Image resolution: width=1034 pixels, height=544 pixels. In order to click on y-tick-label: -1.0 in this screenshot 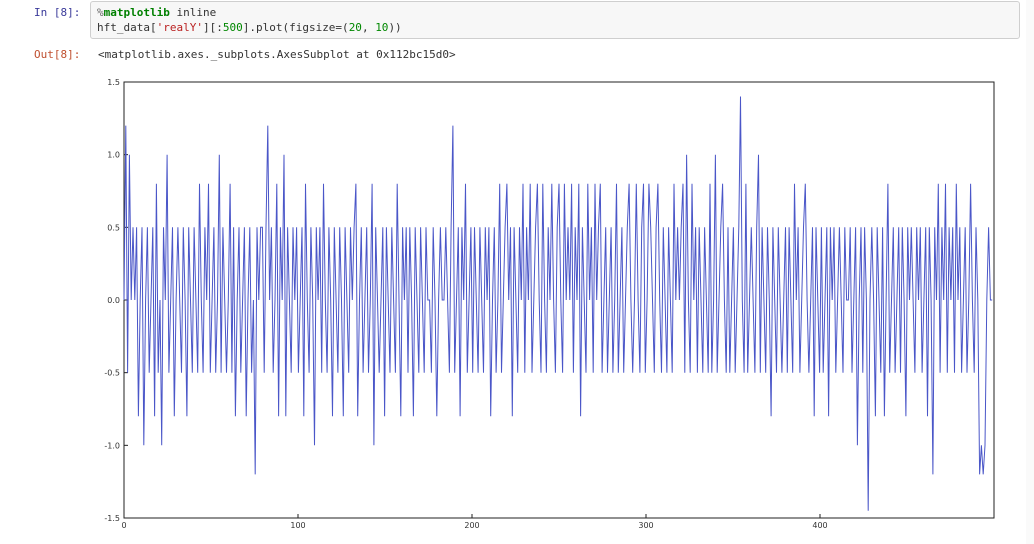, I will do `click(112, 445)`.